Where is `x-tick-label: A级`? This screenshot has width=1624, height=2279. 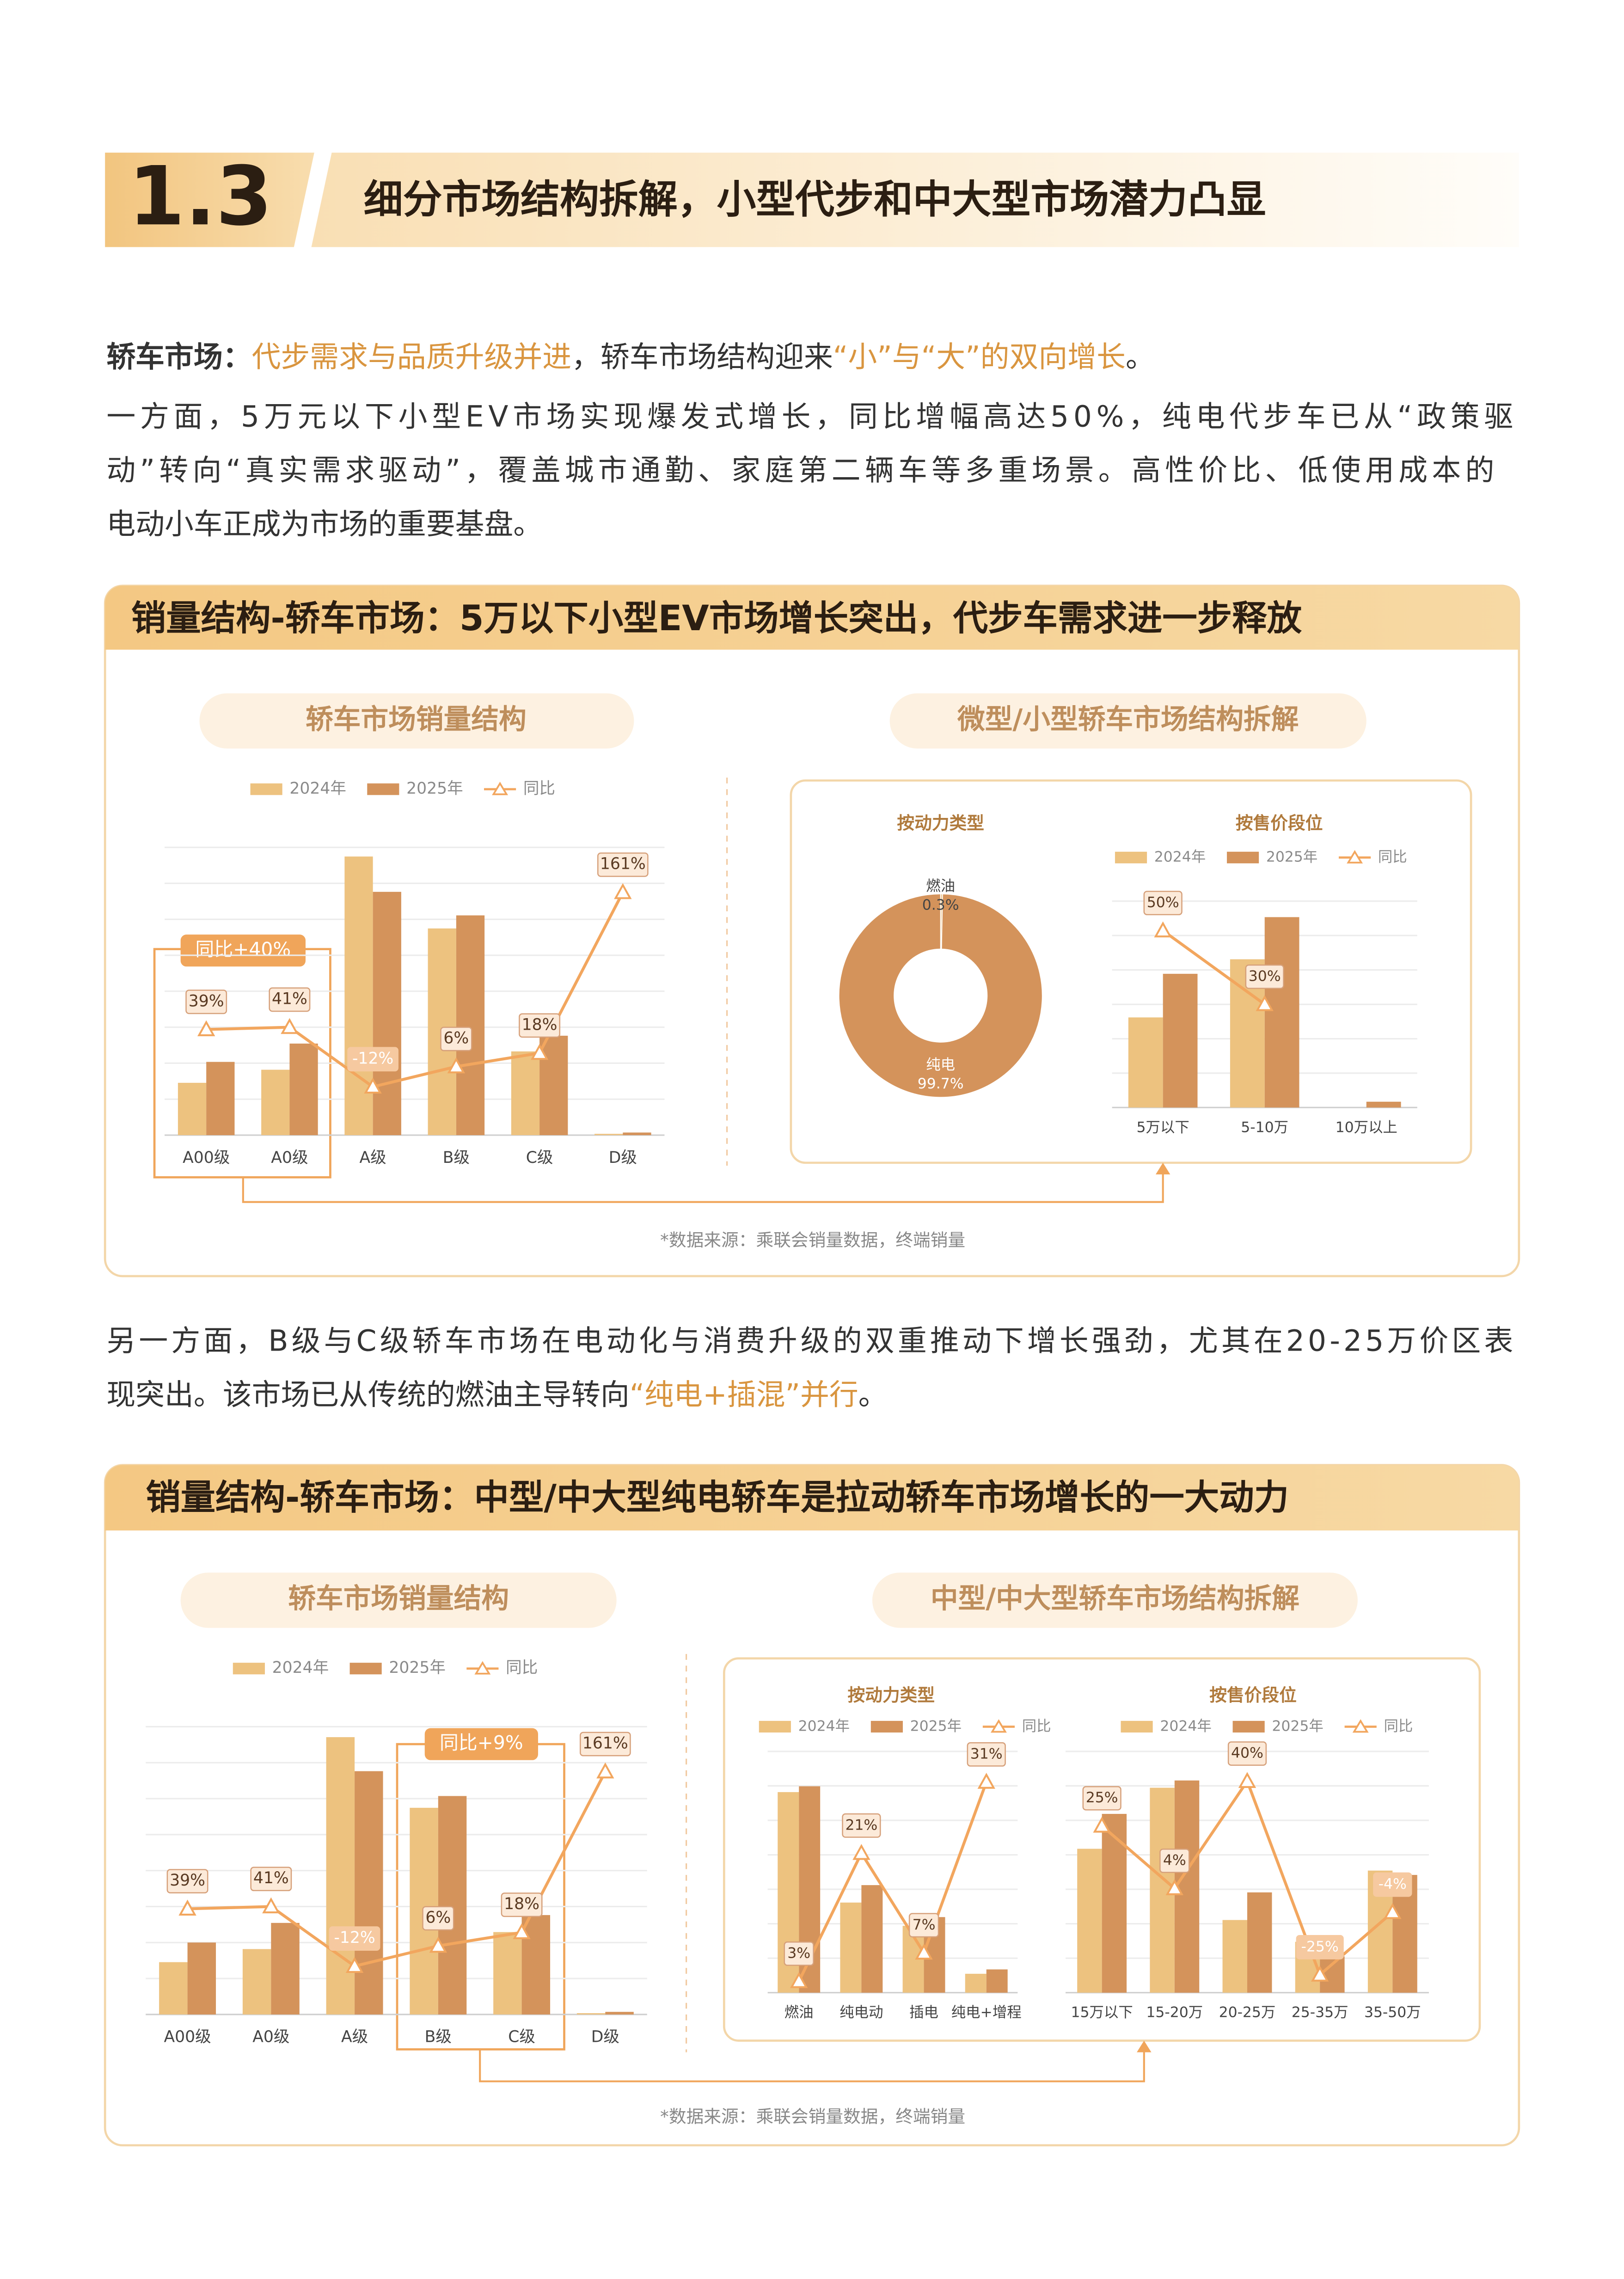
x-tick-label: A级 is located at coordinates (373, 1158).